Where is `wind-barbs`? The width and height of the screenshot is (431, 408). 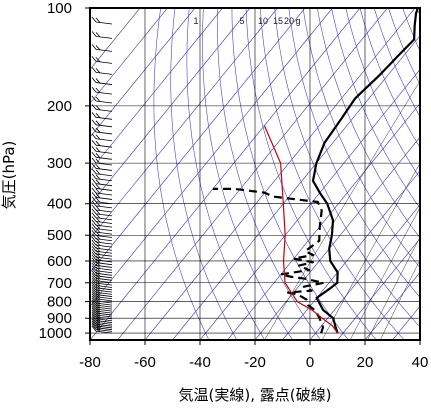 wind-barbs is located at coordinates (102, 171).